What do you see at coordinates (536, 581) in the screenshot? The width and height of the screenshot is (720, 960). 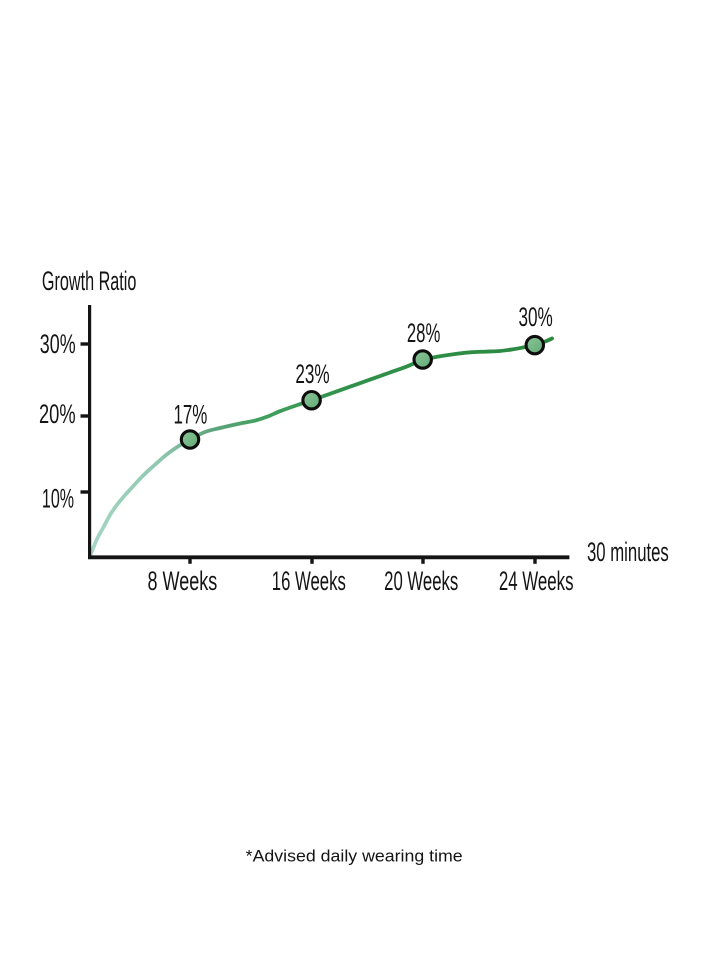 I see `svg-text: 24 Weeks` at bounding box center [536, 581].